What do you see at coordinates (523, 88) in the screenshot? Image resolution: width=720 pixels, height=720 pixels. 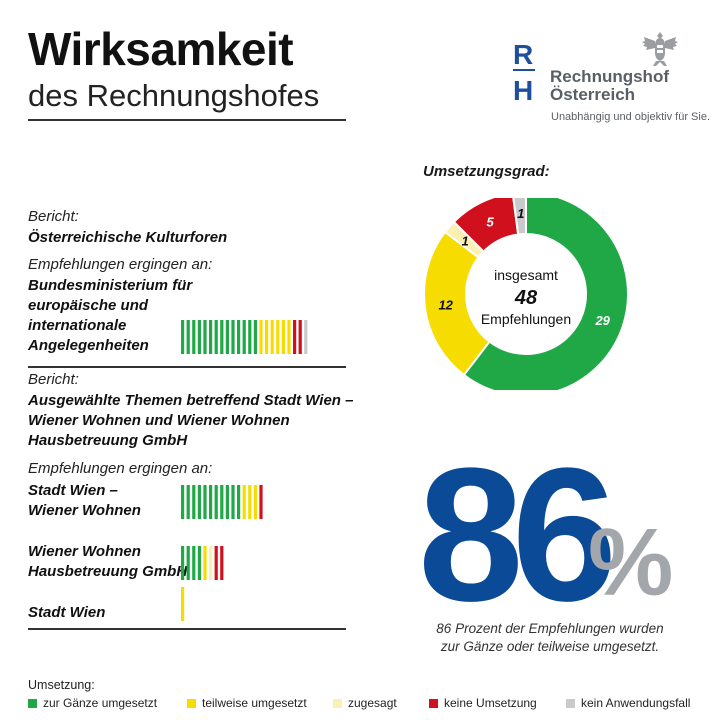 I see `svg-text: H` at bounding box center [523, 88].